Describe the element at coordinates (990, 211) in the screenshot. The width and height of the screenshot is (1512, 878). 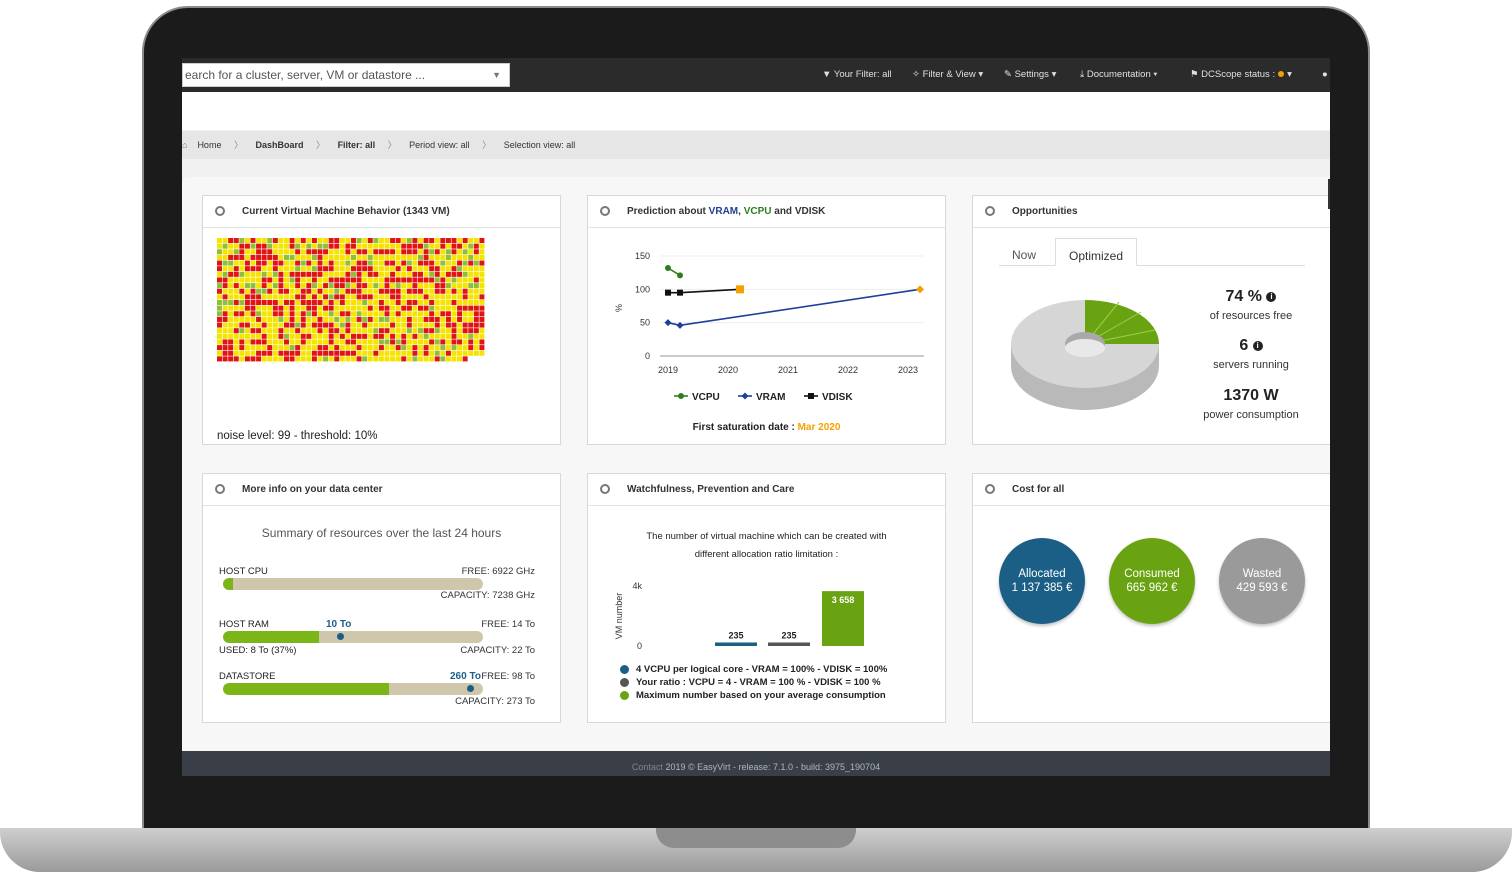
I see `dashboard-gauge-icon` at that location.